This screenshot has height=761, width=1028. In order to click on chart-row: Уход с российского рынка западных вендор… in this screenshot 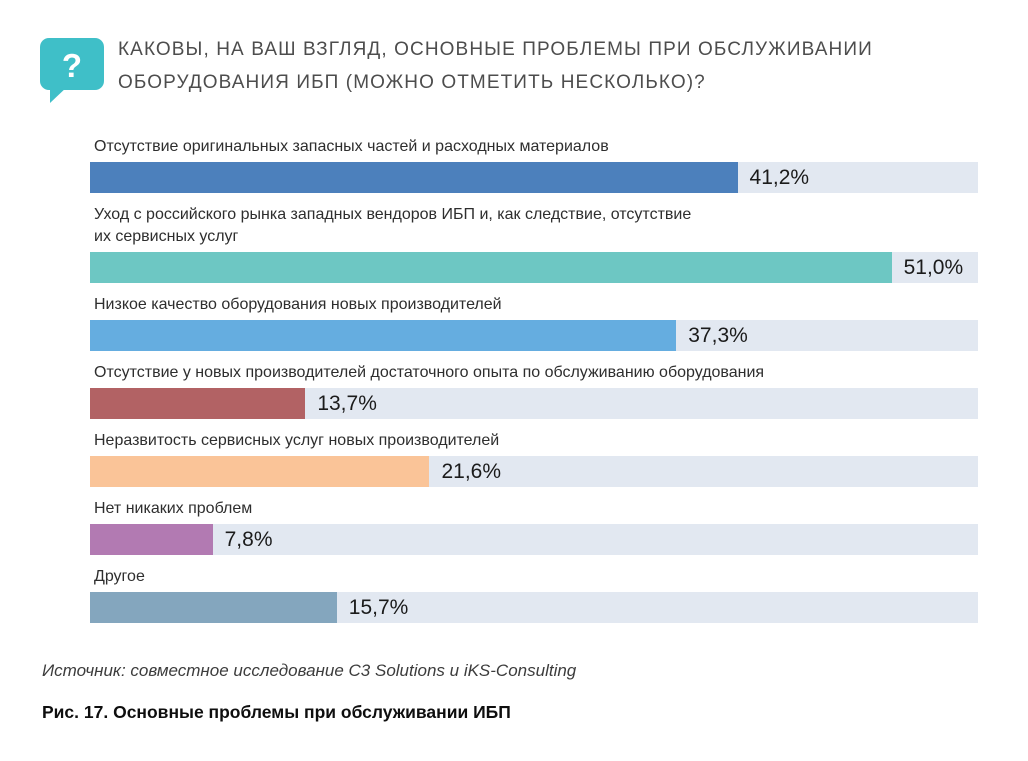, I will do `click(534, 243)`.